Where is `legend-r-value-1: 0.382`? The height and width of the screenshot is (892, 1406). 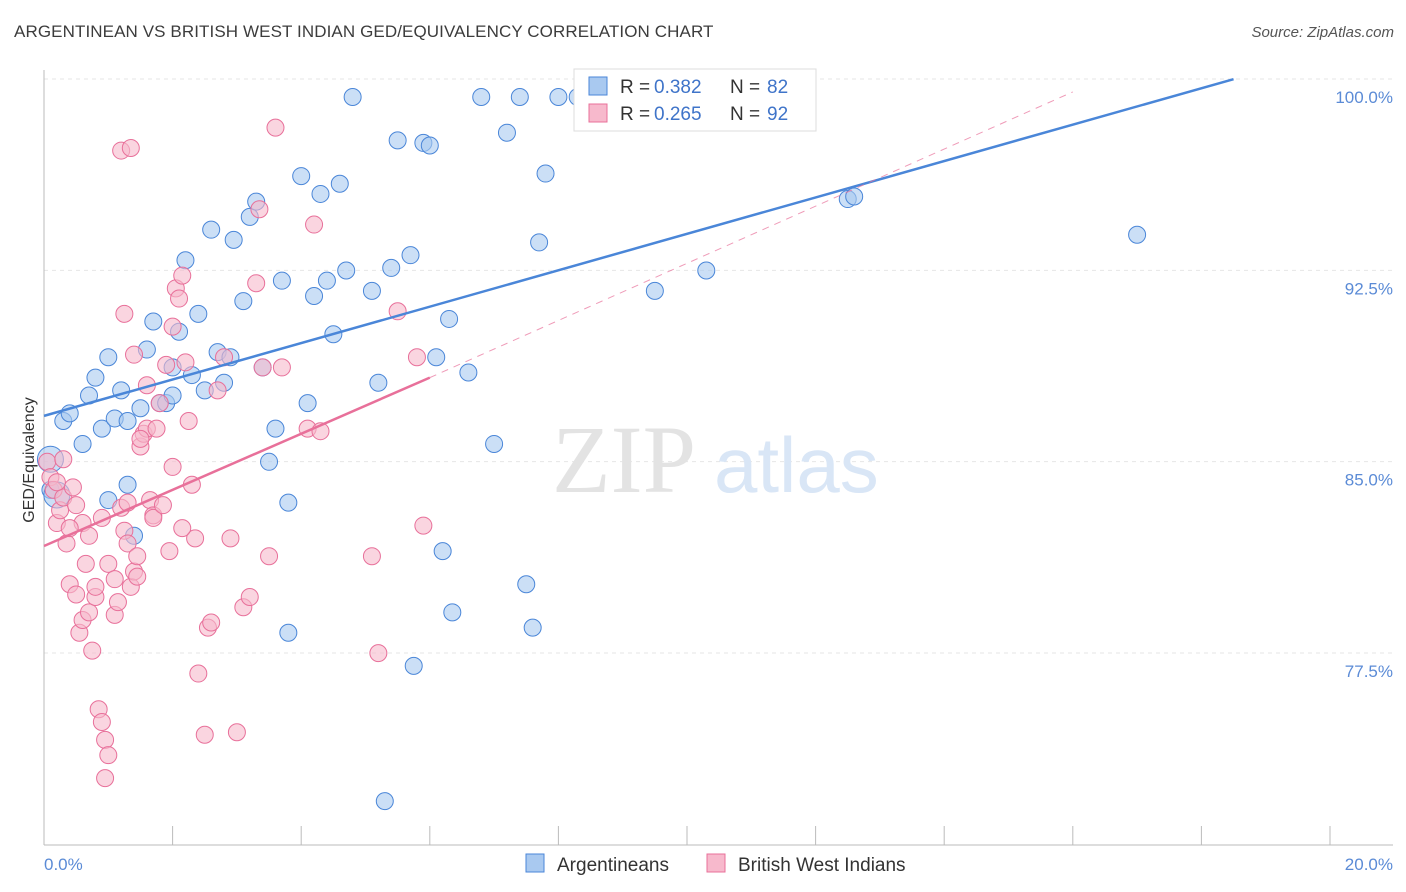
legend-r-value-1: 0.382 is located at coordinates (678, 87).